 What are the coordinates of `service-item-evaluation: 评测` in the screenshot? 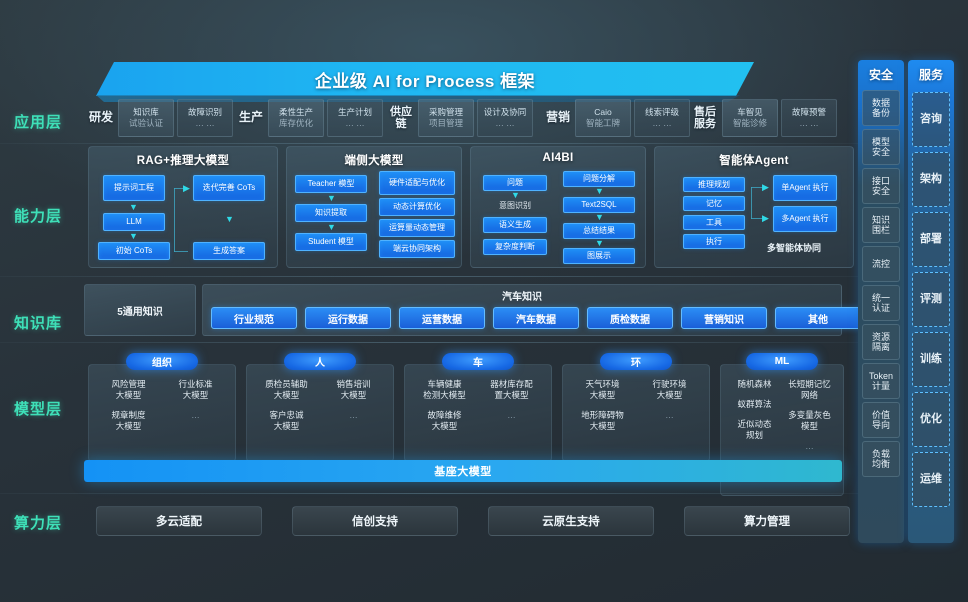 It's located at (931, 299).